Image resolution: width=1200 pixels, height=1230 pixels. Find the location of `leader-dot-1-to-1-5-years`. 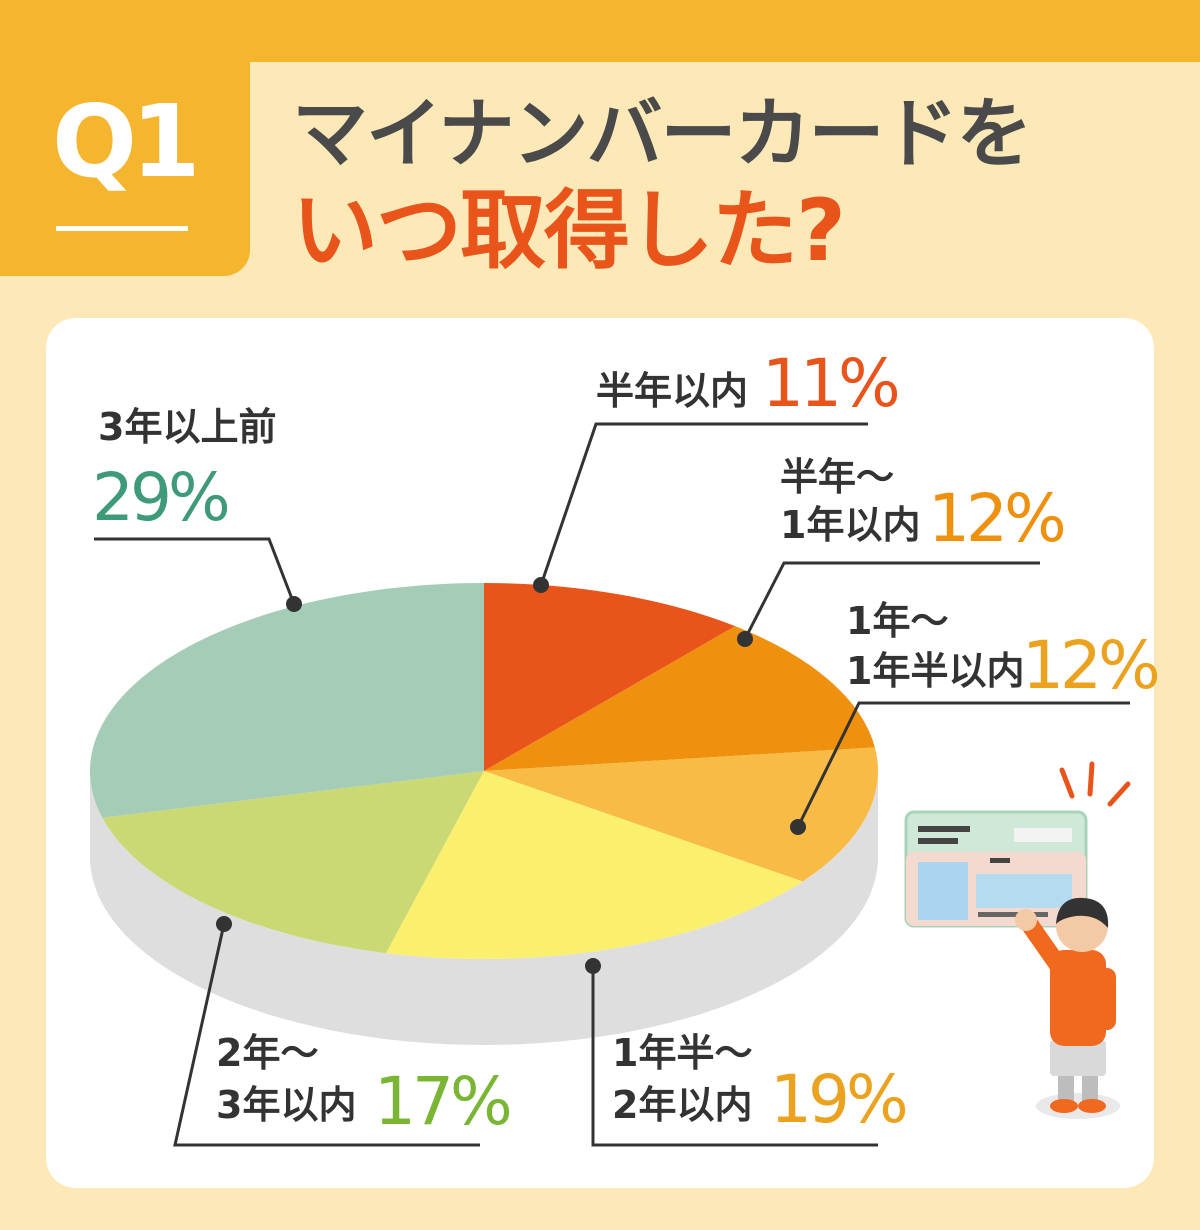

leader-dot-1-to-1-5-years is located at coordinates (798, 827).